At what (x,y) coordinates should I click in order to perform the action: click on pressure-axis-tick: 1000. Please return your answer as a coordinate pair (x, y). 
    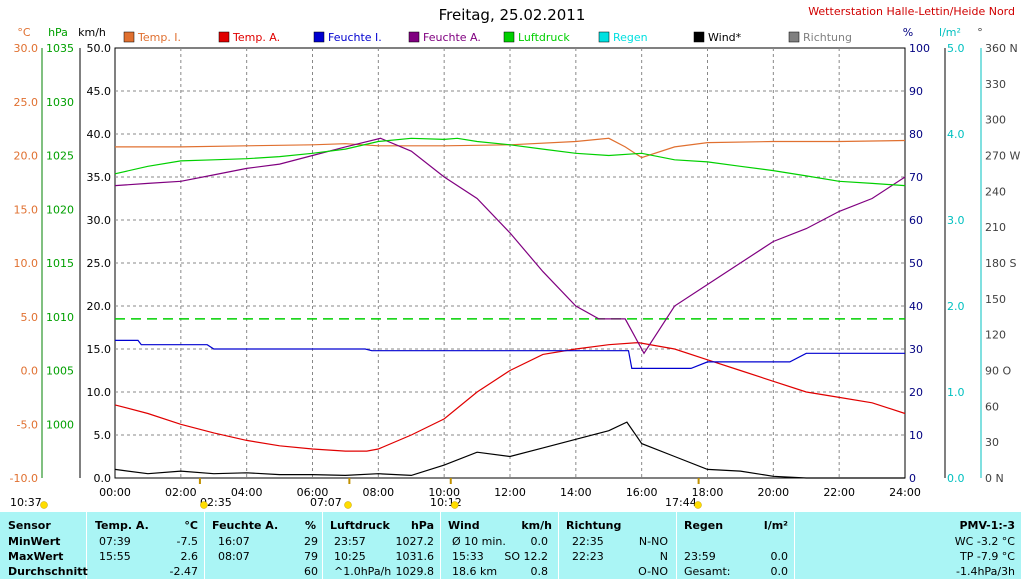
    Looking at the image, I should click on (60, 424).